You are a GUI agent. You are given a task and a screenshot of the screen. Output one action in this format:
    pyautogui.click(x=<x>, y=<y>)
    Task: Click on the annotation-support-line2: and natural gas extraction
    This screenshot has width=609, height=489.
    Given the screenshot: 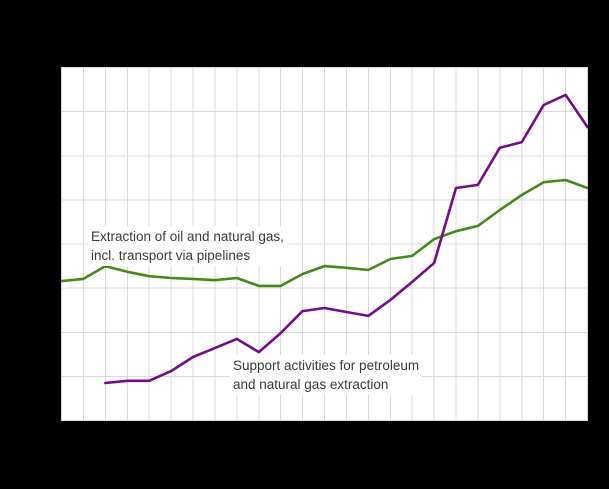 What is the action you would take?
    pyautogui.click(x=311, y=384)
    